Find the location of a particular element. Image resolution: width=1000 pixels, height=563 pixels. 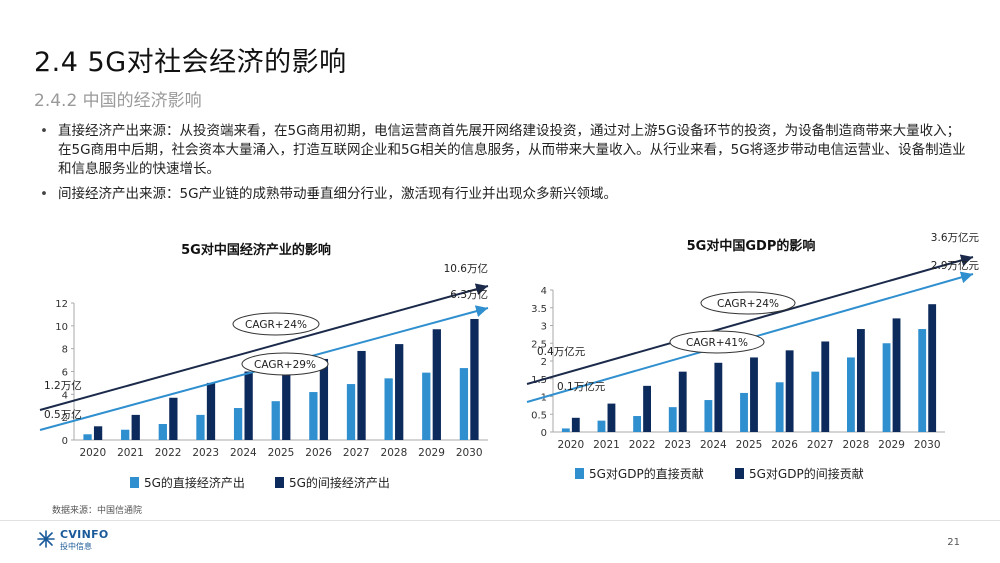

x-tick-label: 2028 is located at coordinates (856, 445).